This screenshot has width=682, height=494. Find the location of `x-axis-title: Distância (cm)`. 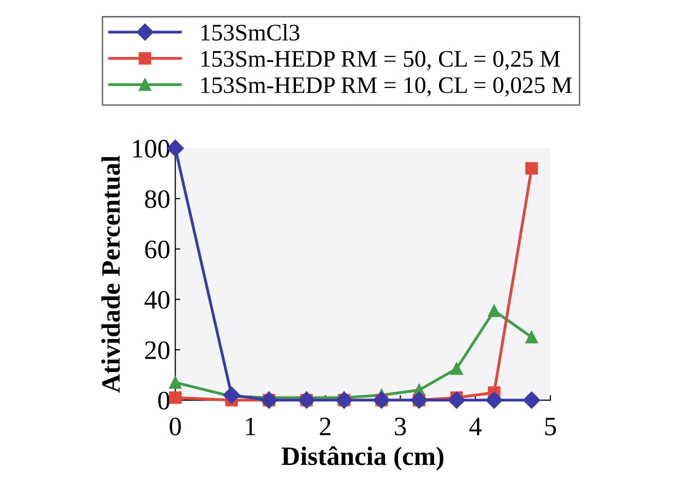

x-axis-title: Distância (cm) is located at coordinates (363, 458).